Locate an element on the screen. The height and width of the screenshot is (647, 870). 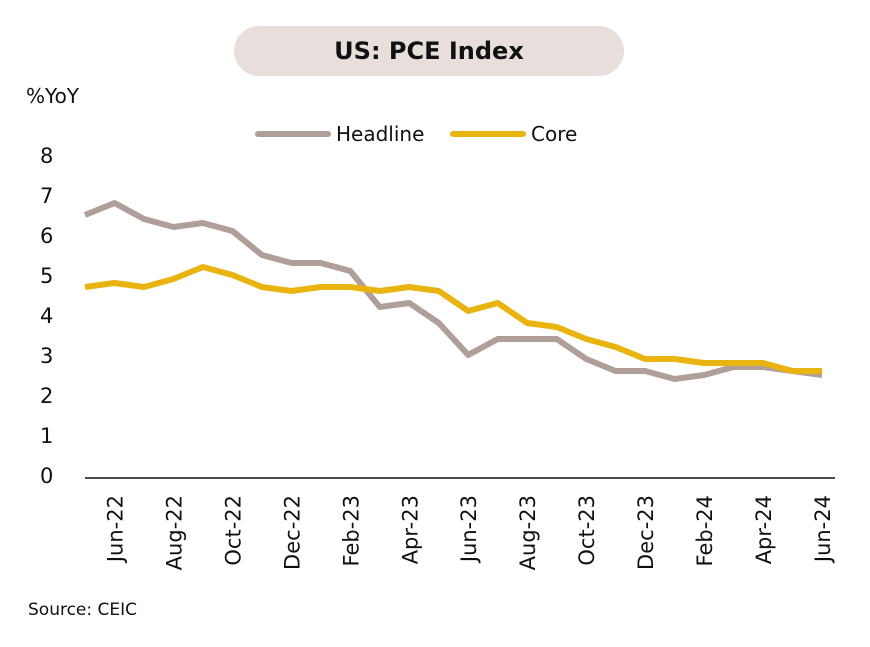
y-tick-label: 4 is located at coordinates (46, 316).